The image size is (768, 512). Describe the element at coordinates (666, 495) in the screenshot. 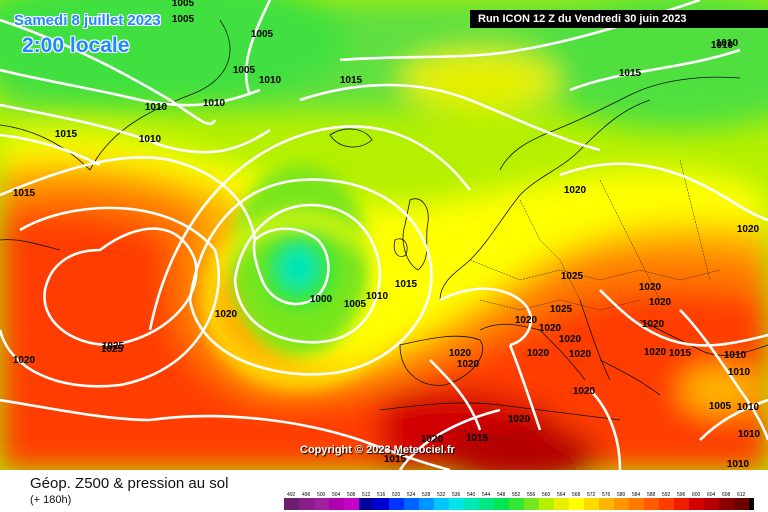

I see `legend-tick-label: 592` at that location.